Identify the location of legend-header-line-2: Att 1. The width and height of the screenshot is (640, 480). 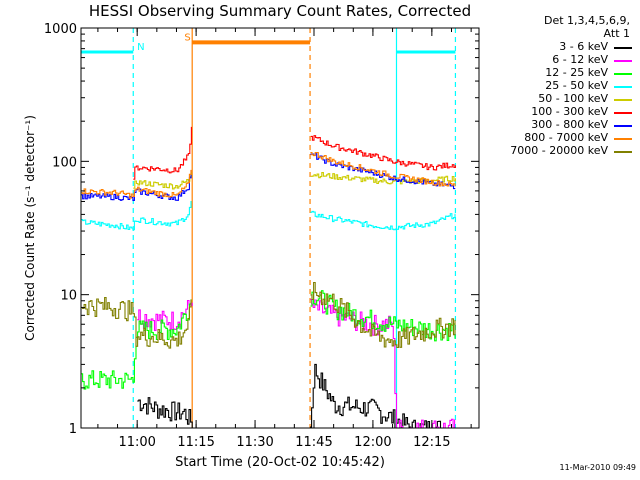
(616, 33).